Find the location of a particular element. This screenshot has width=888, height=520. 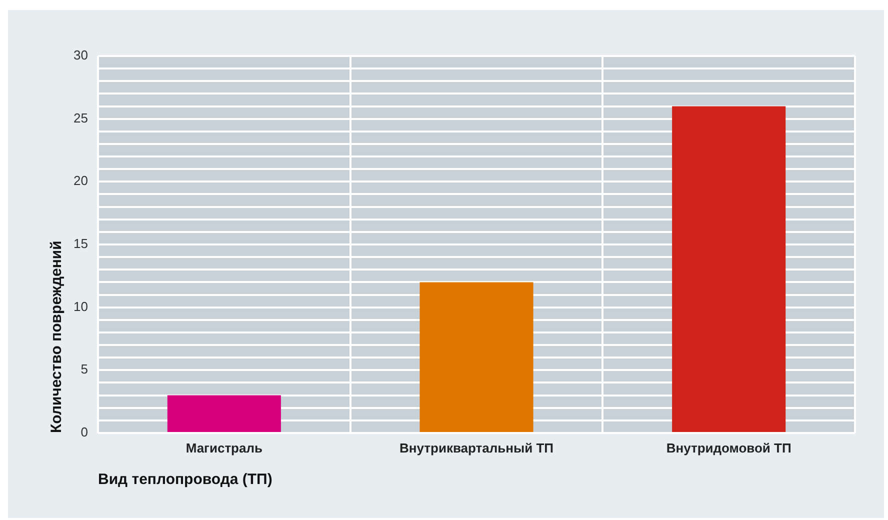

y-tick-label: 0 is located at coordinates (84, 432).